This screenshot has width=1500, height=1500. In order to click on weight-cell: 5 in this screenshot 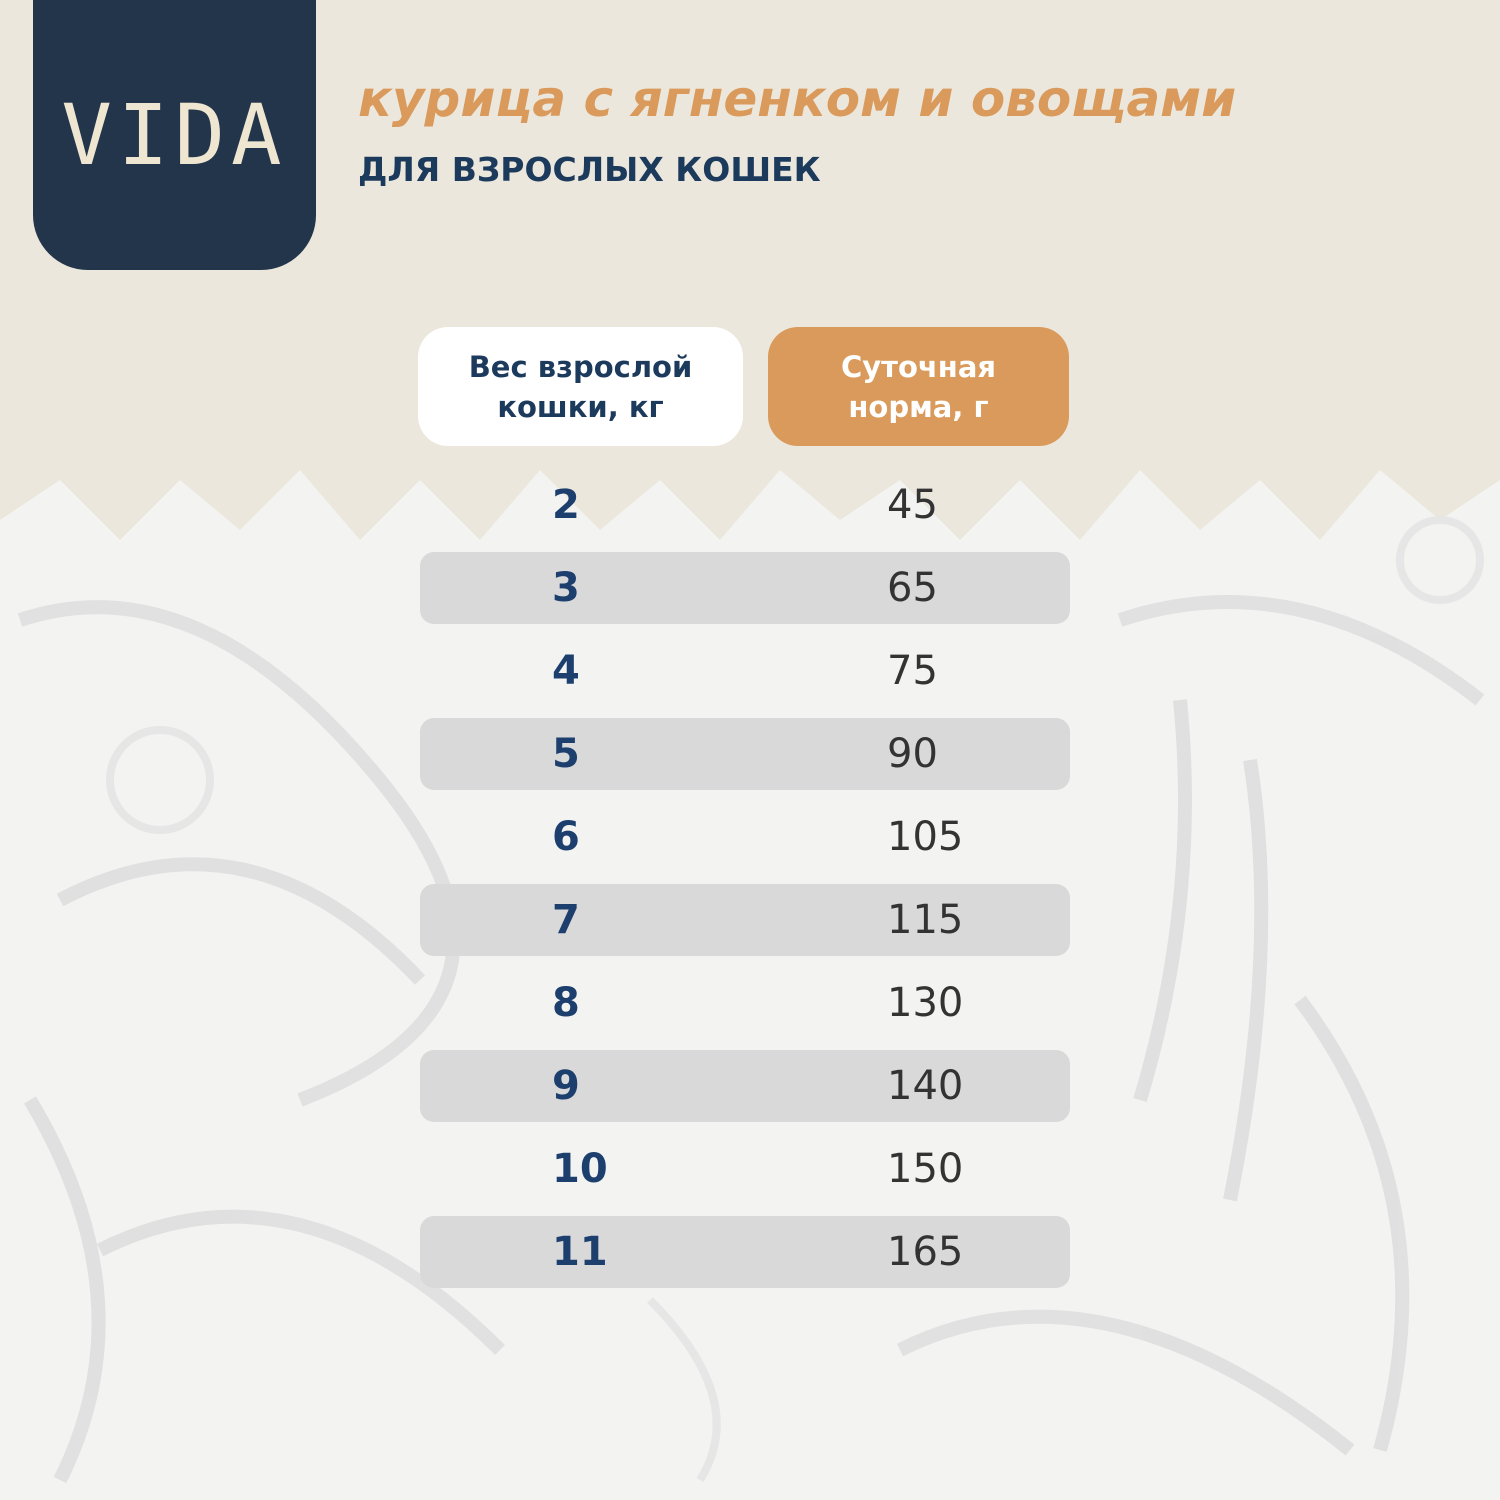, I will do `click(566, 754)`.